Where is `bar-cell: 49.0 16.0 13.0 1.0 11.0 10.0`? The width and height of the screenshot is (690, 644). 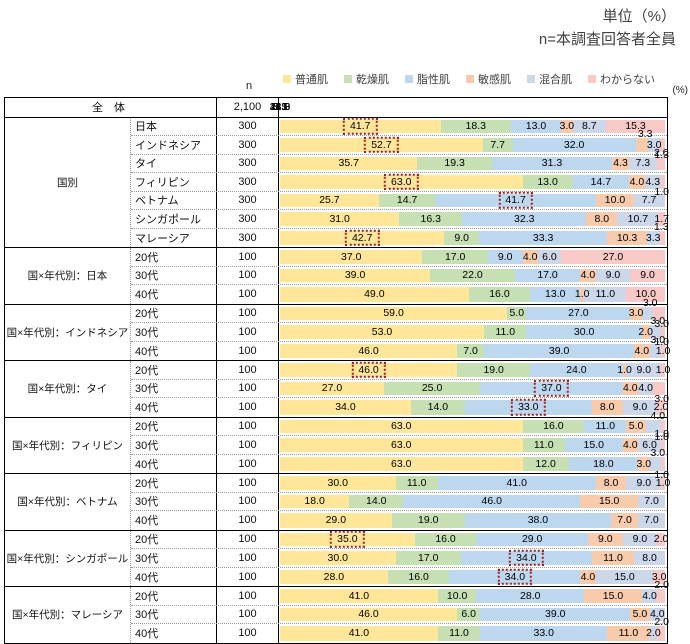
bar-cell: 49.0 16.0 13.0 1.0 11.0 10.0 is located at coordinates (473, 294).